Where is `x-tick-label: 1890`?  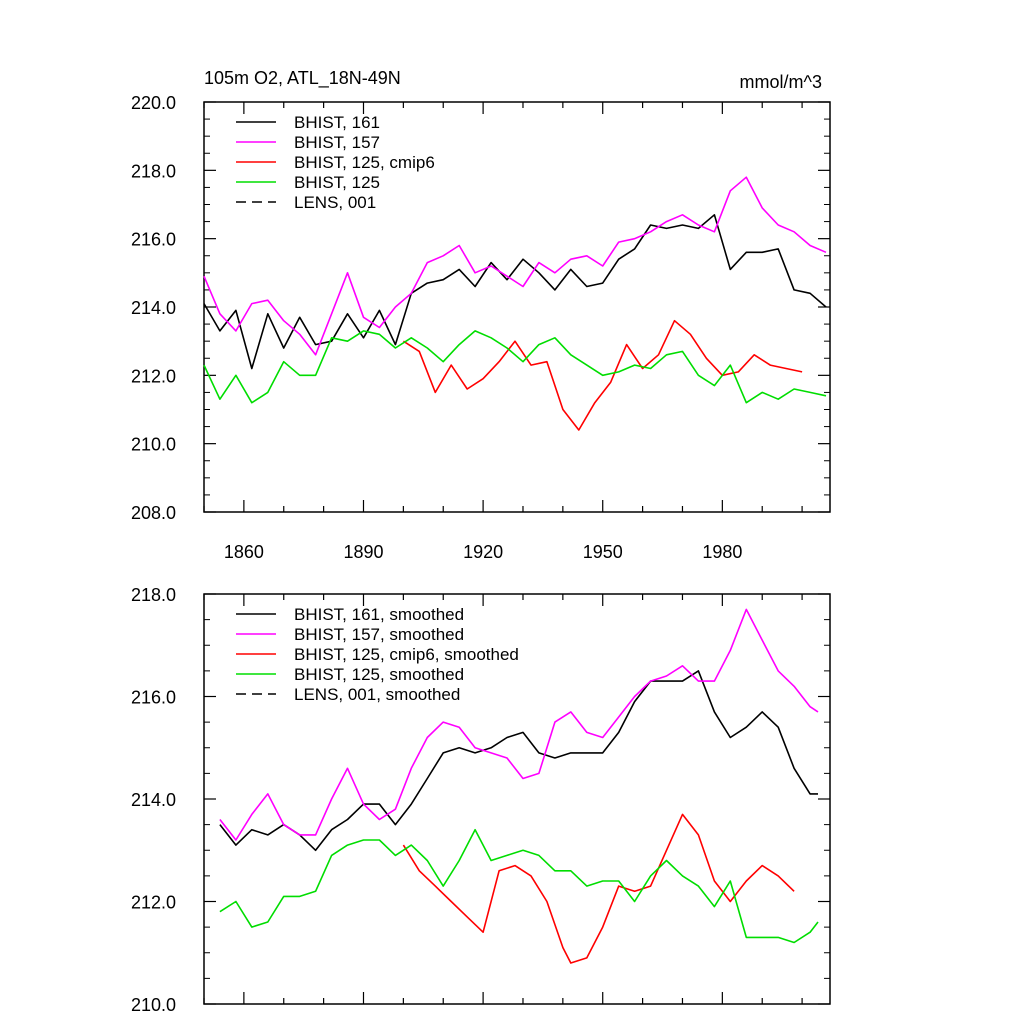 x-tick-label: 1890 is located at coordinates (363, 552).